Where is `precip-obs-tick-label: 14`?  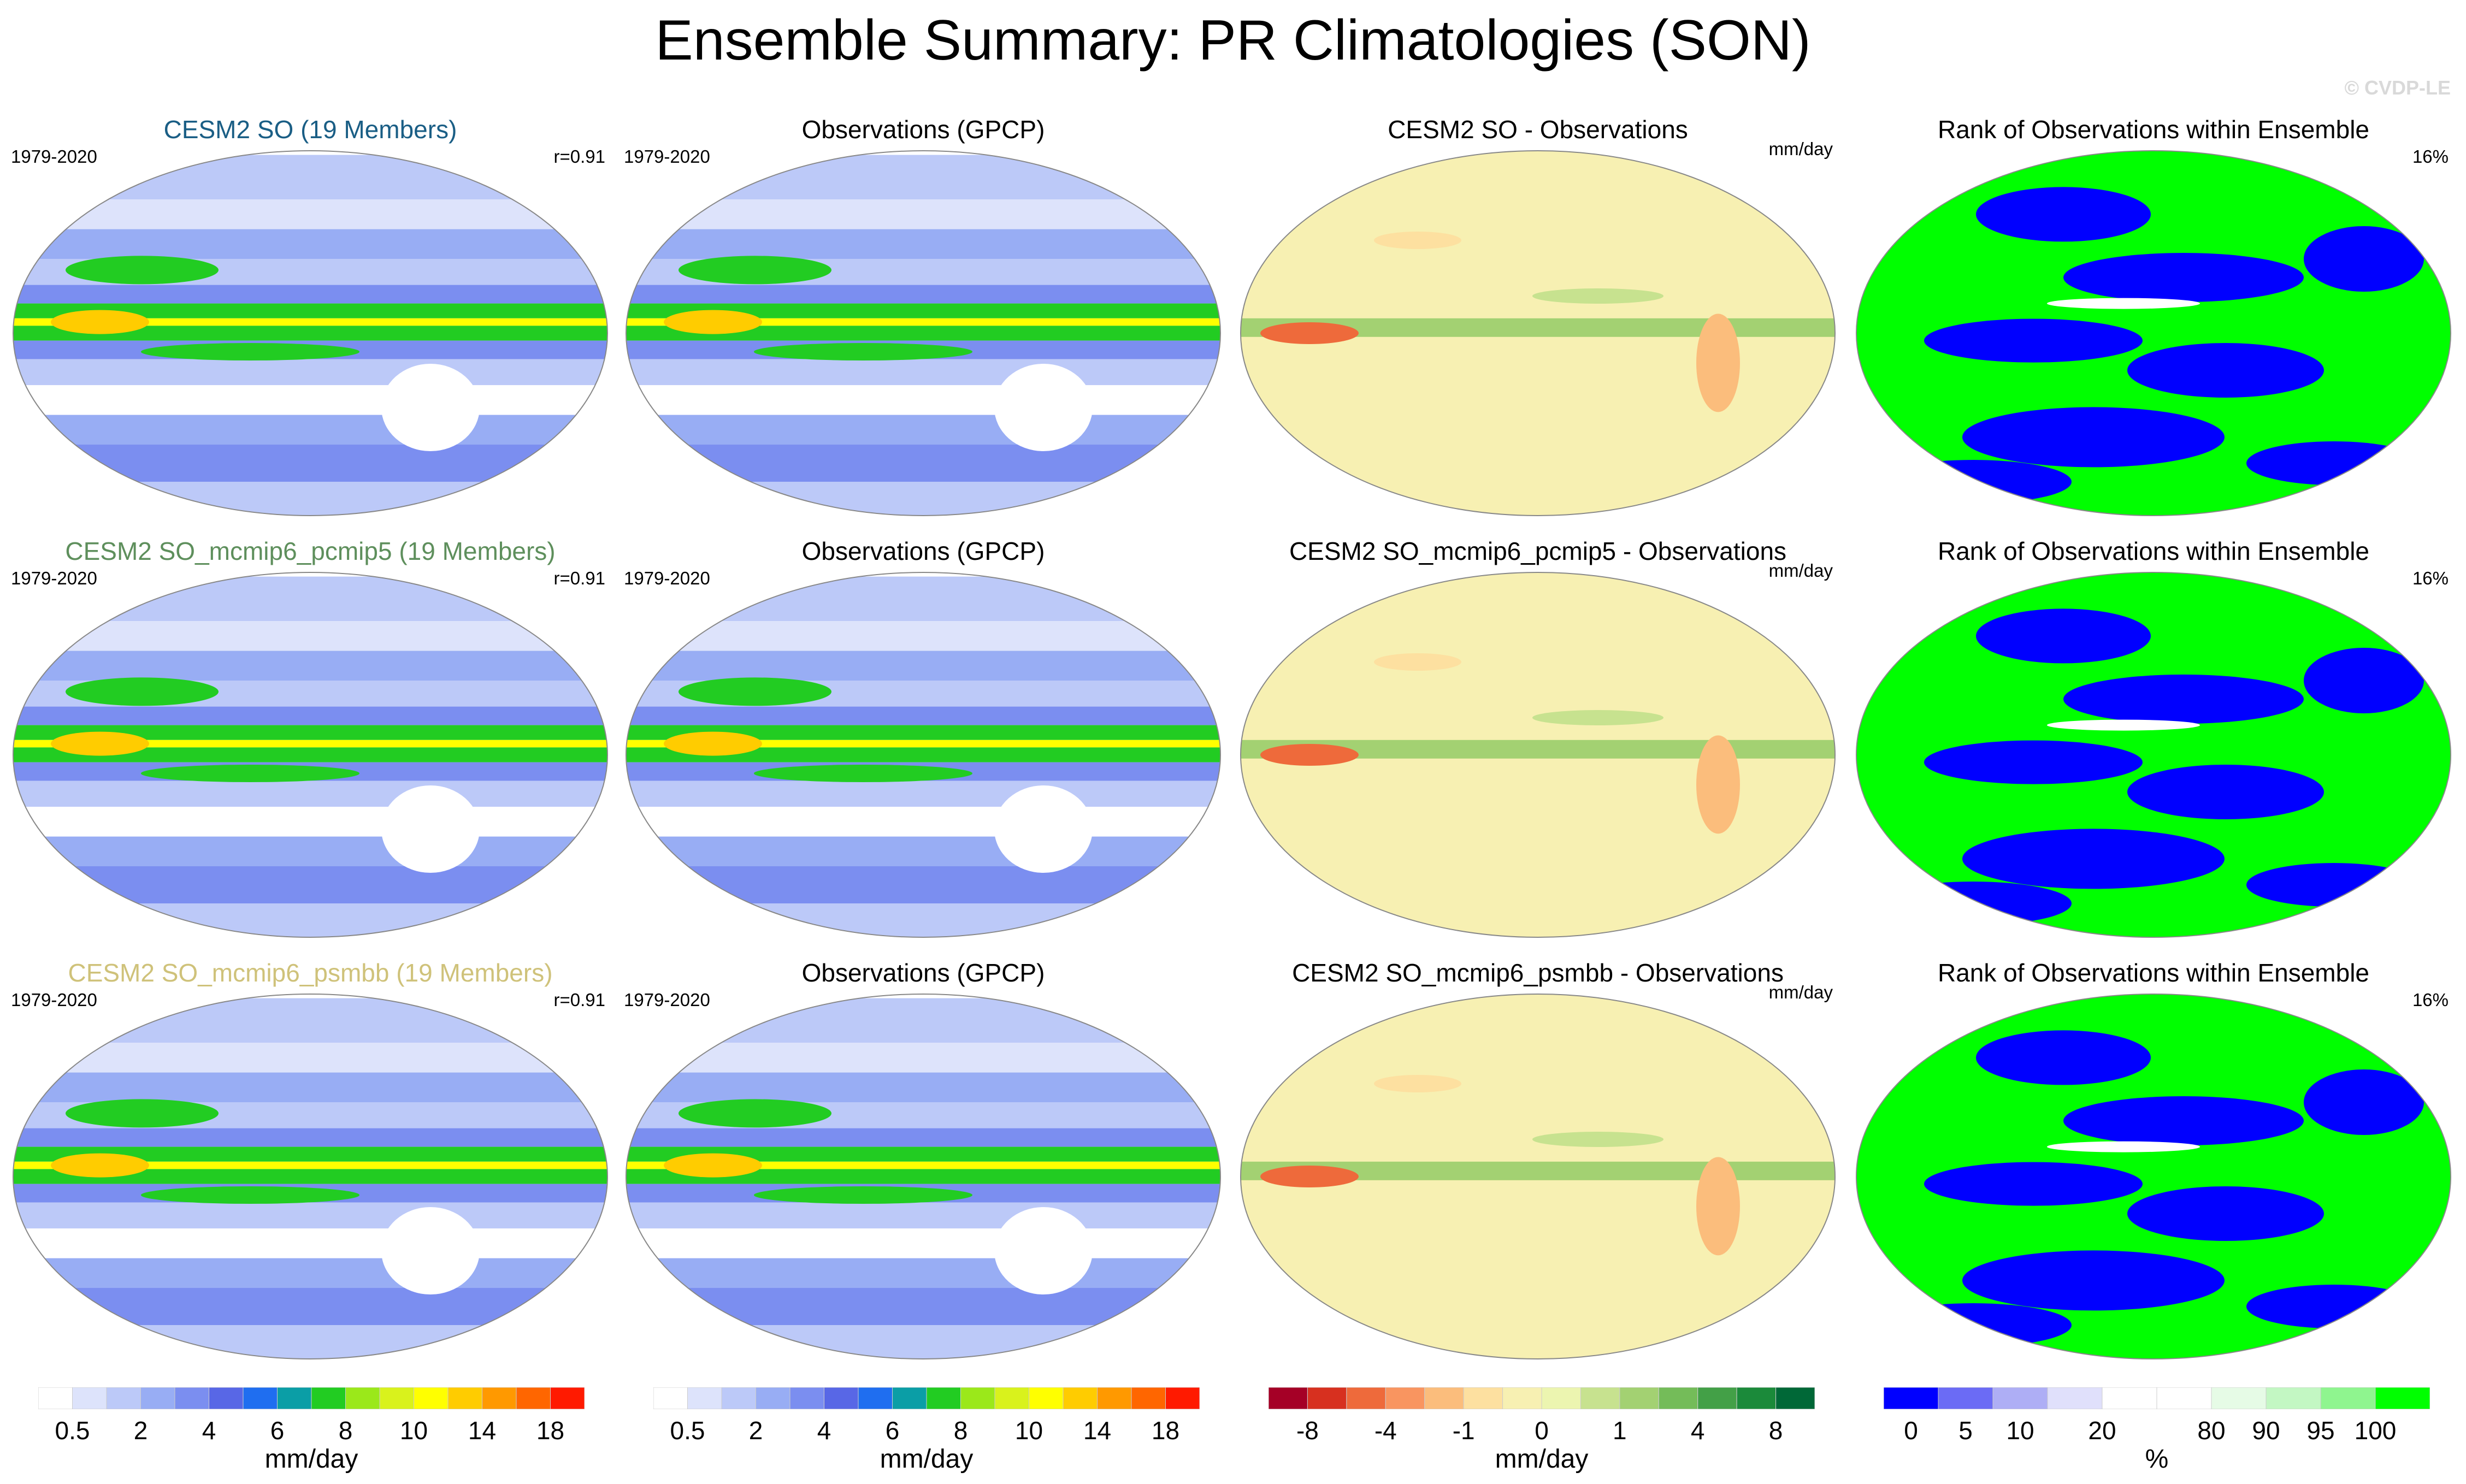 precip-obs-tick-label: 14 is located at coordinates (1097, 1430).